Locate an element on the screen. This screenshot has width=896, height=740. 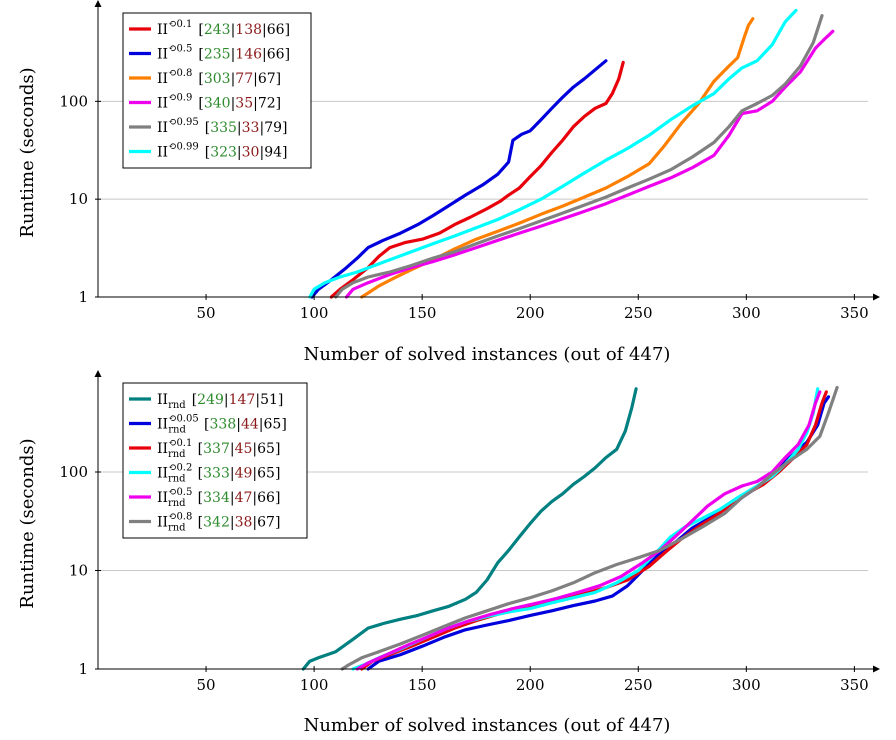
legend-entry: II⟲0.8 rnd [342|38|67] is located at coordinates (218, 523).